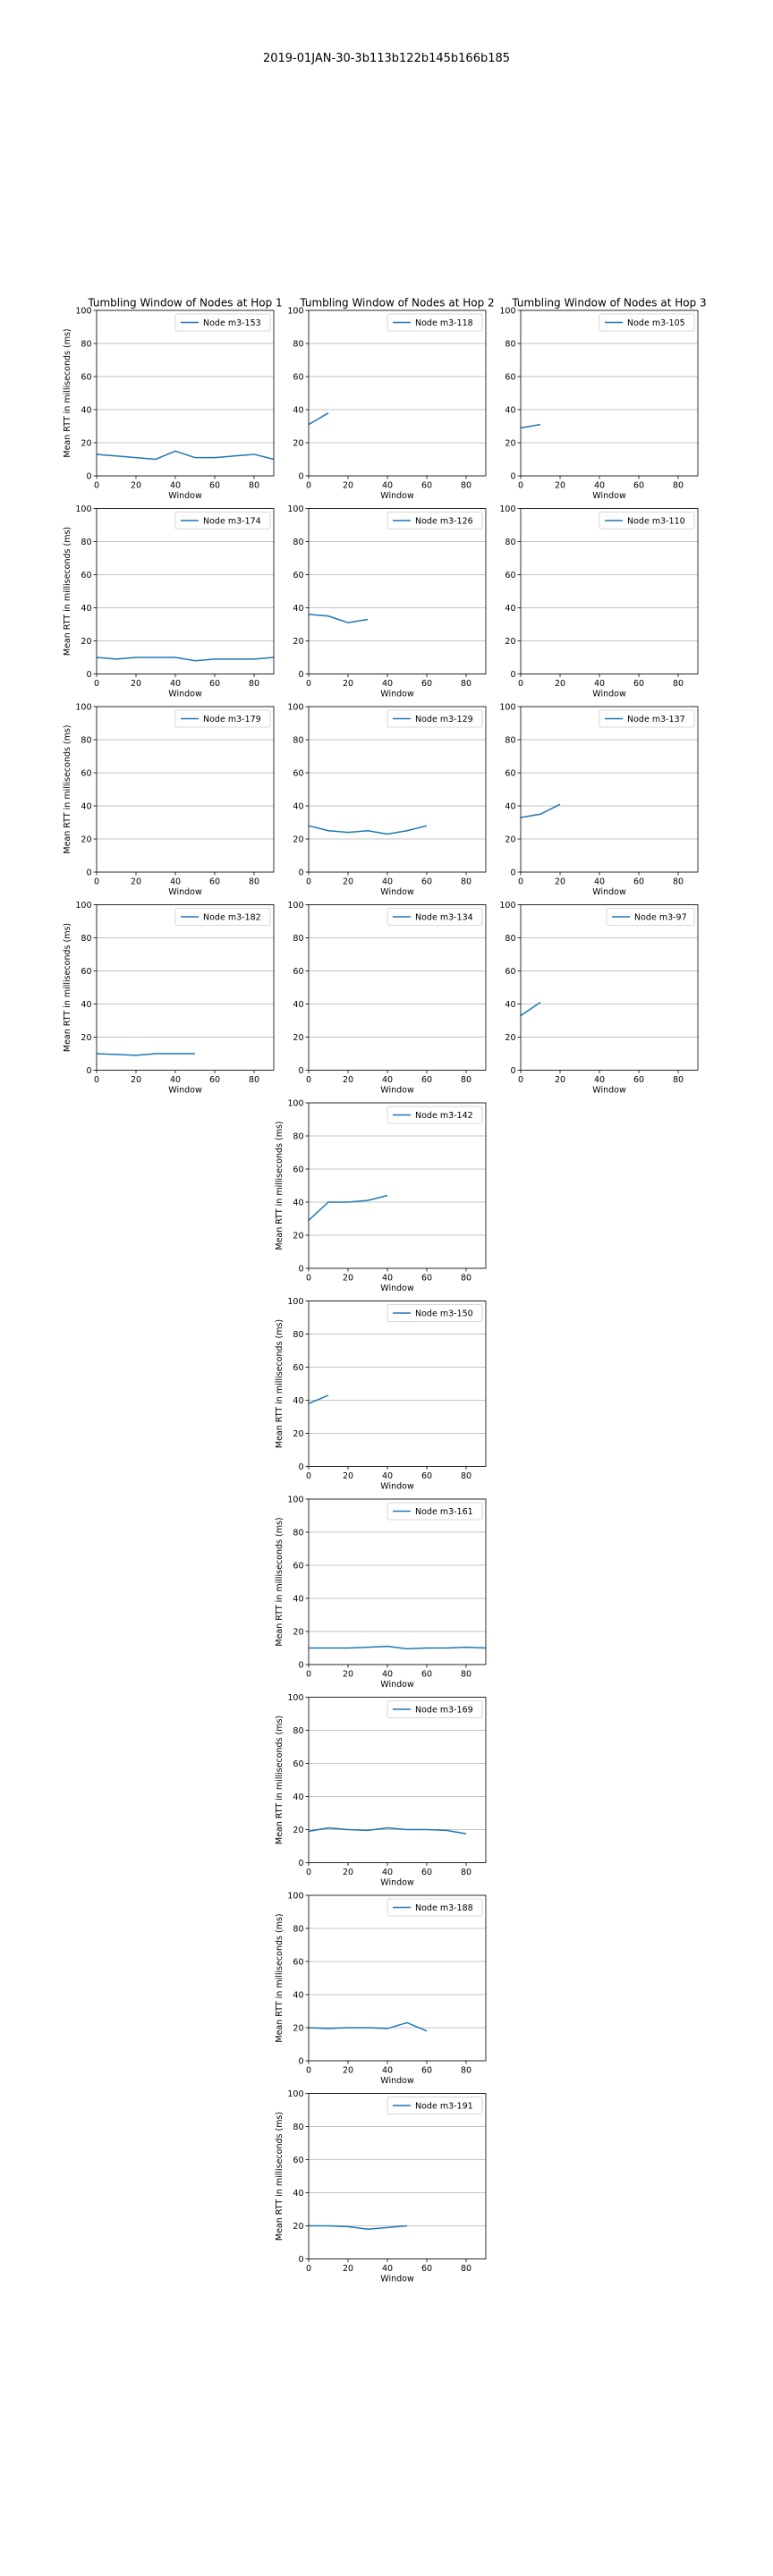 Image resolution: width=773 pixels, height=2576 pixels. I want to click on legend: Node m3-105, so click(647, 322).